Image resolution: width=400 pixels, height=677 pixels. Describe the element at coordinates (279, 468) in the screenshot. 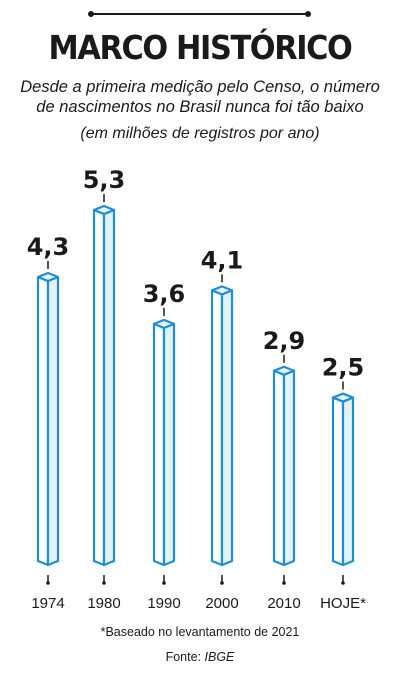

I see `bar-2010-left-face` at that location.